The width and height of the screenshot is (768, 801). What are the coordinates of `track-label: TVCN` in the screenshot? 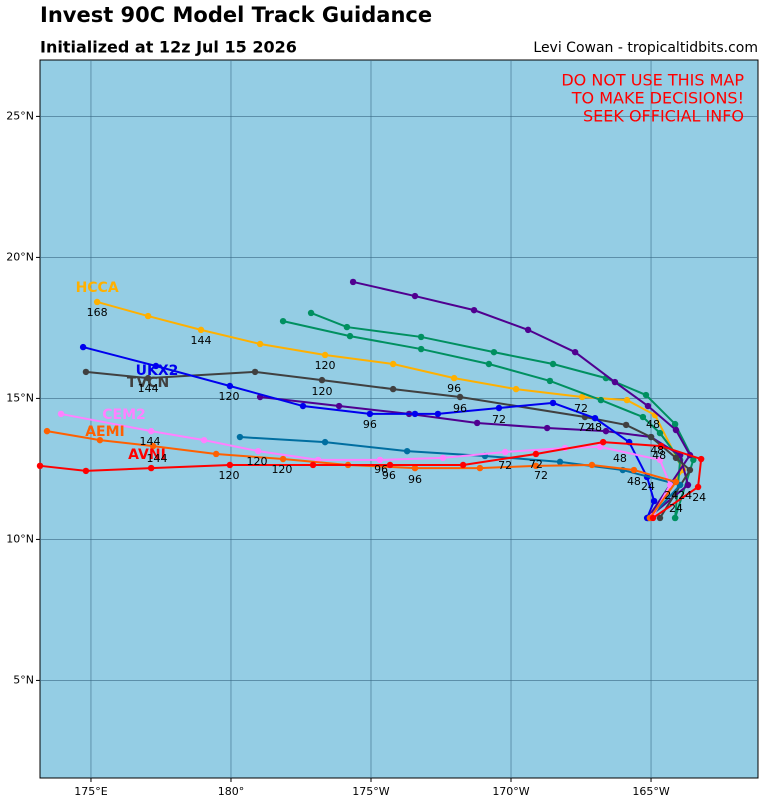 It's located at (148, 383).